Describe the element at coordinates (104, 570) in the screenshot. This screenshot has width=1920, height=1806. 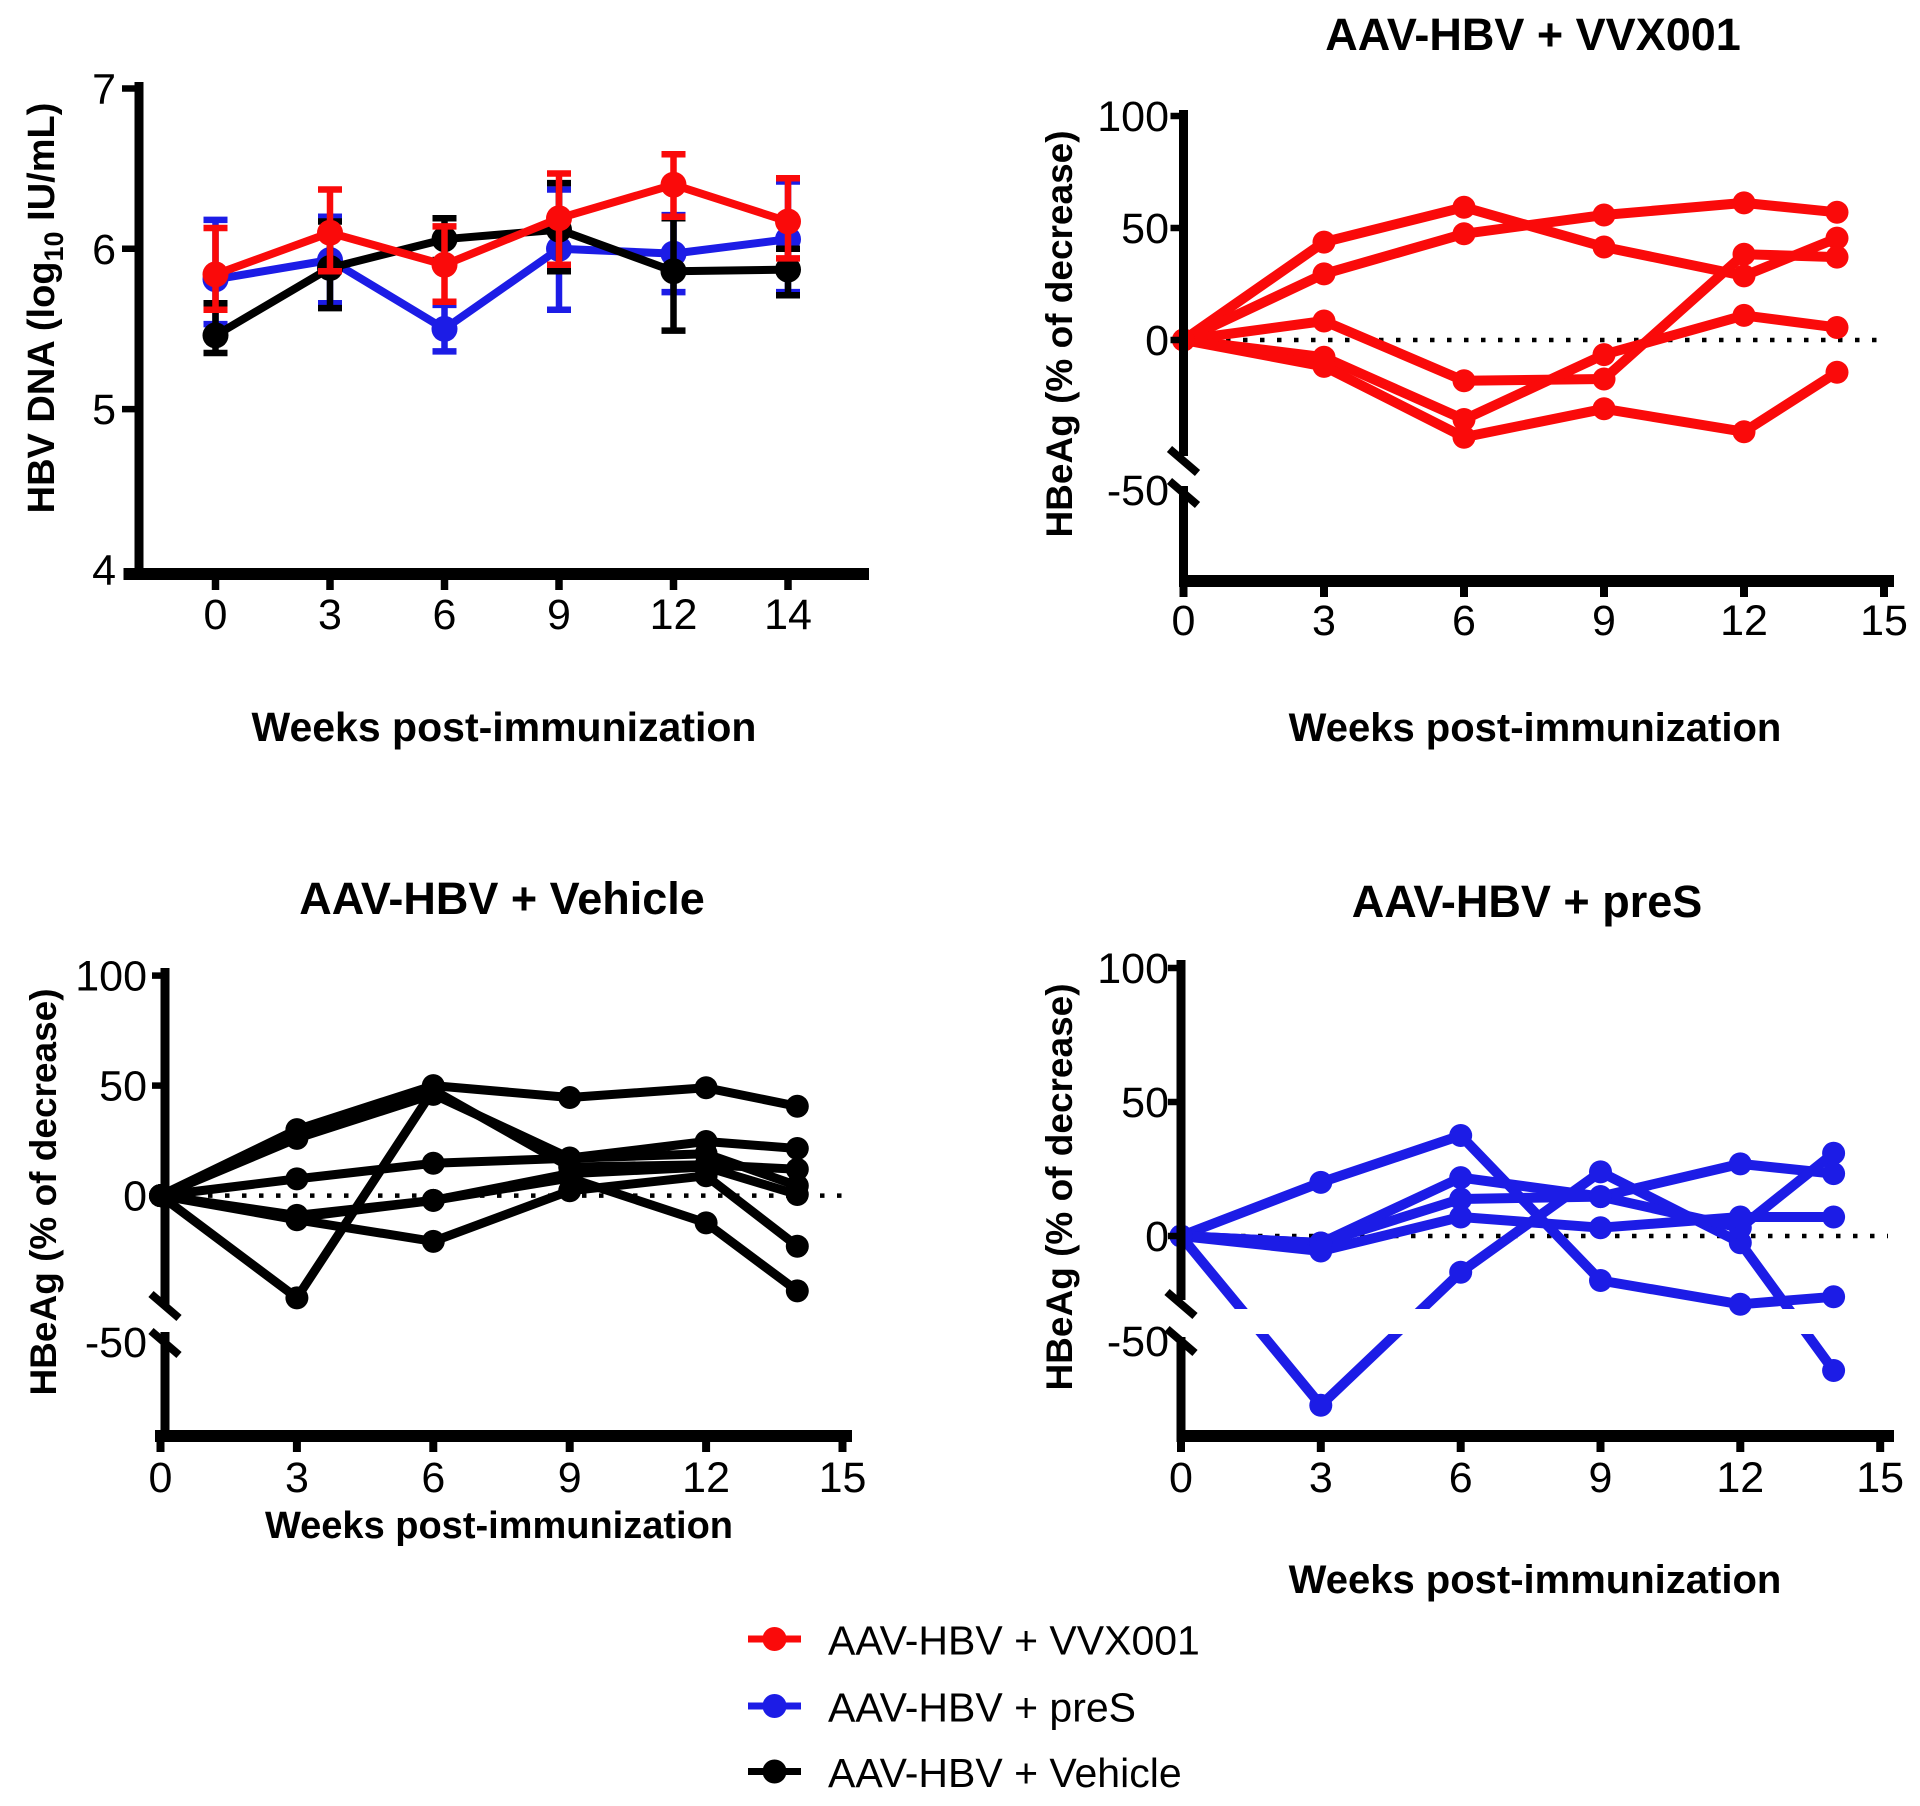
I see `svg-text: 4` at that location.